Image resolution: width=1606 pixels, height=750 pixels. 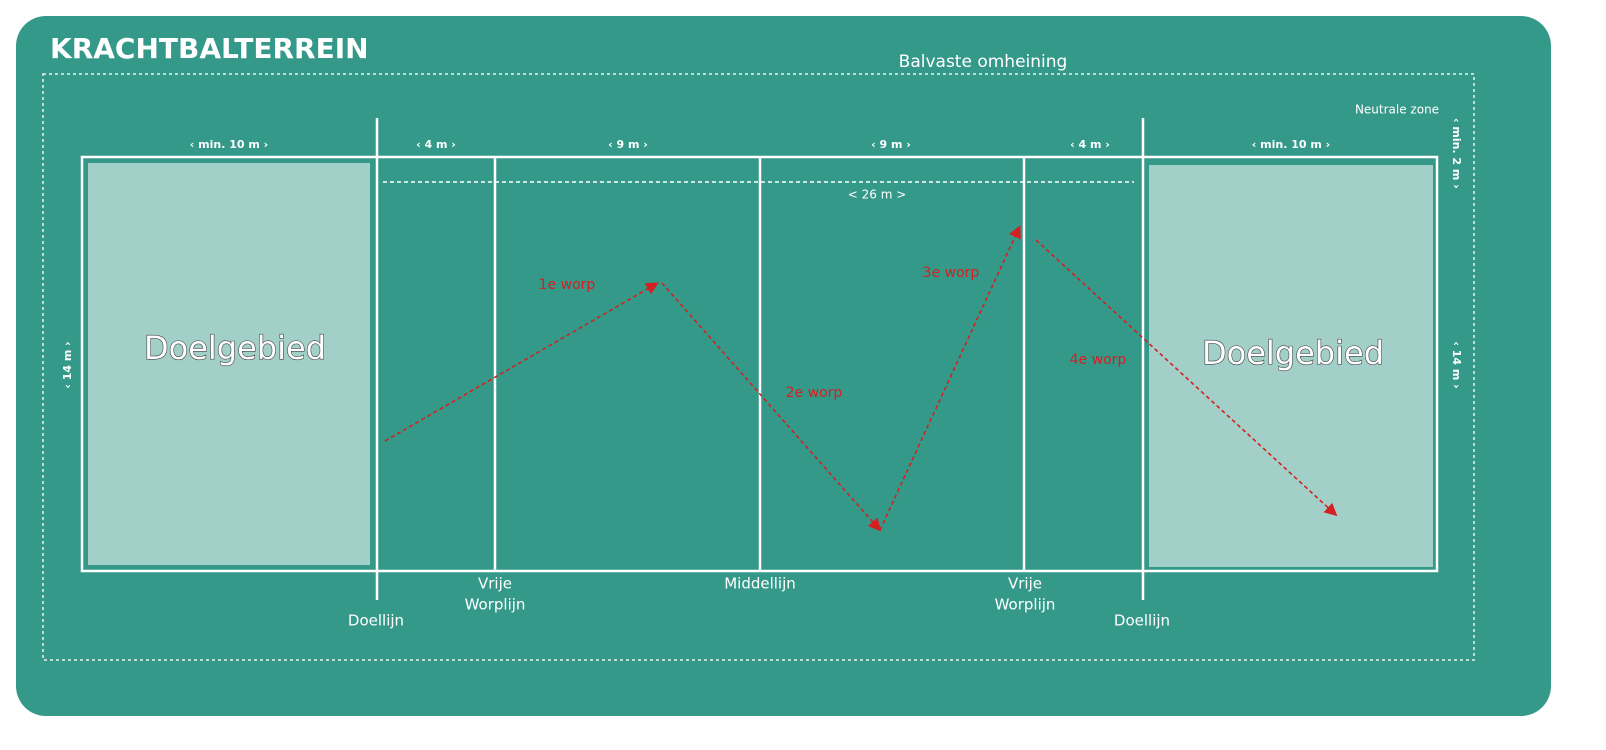 I want to click on neutral-width: ‹ min. 2 m ›, so click(x=1456, y=153).